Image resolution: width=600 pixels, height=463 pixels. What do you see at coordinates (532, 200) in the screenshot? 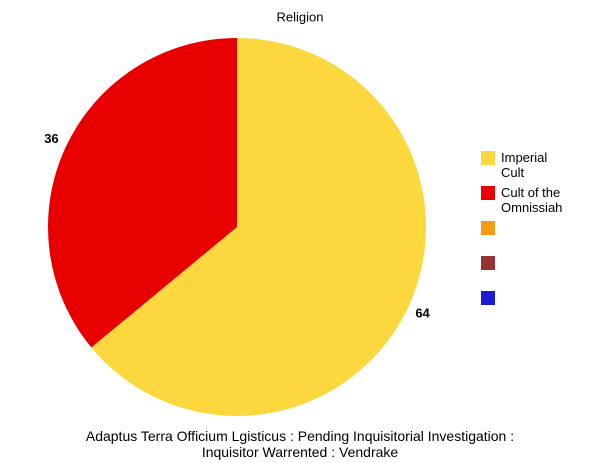
I see `legend-label: Cult of the Omnissiah` at bounding box center [532, 200].